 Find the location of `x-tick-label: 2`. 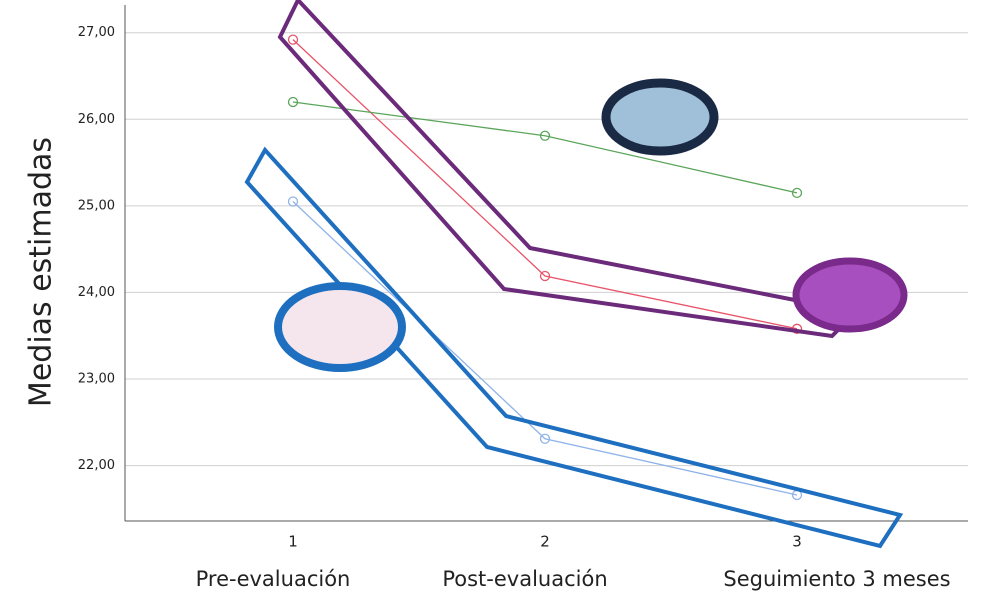

x-tick-label: 2 is located at coordinates (545, 542).